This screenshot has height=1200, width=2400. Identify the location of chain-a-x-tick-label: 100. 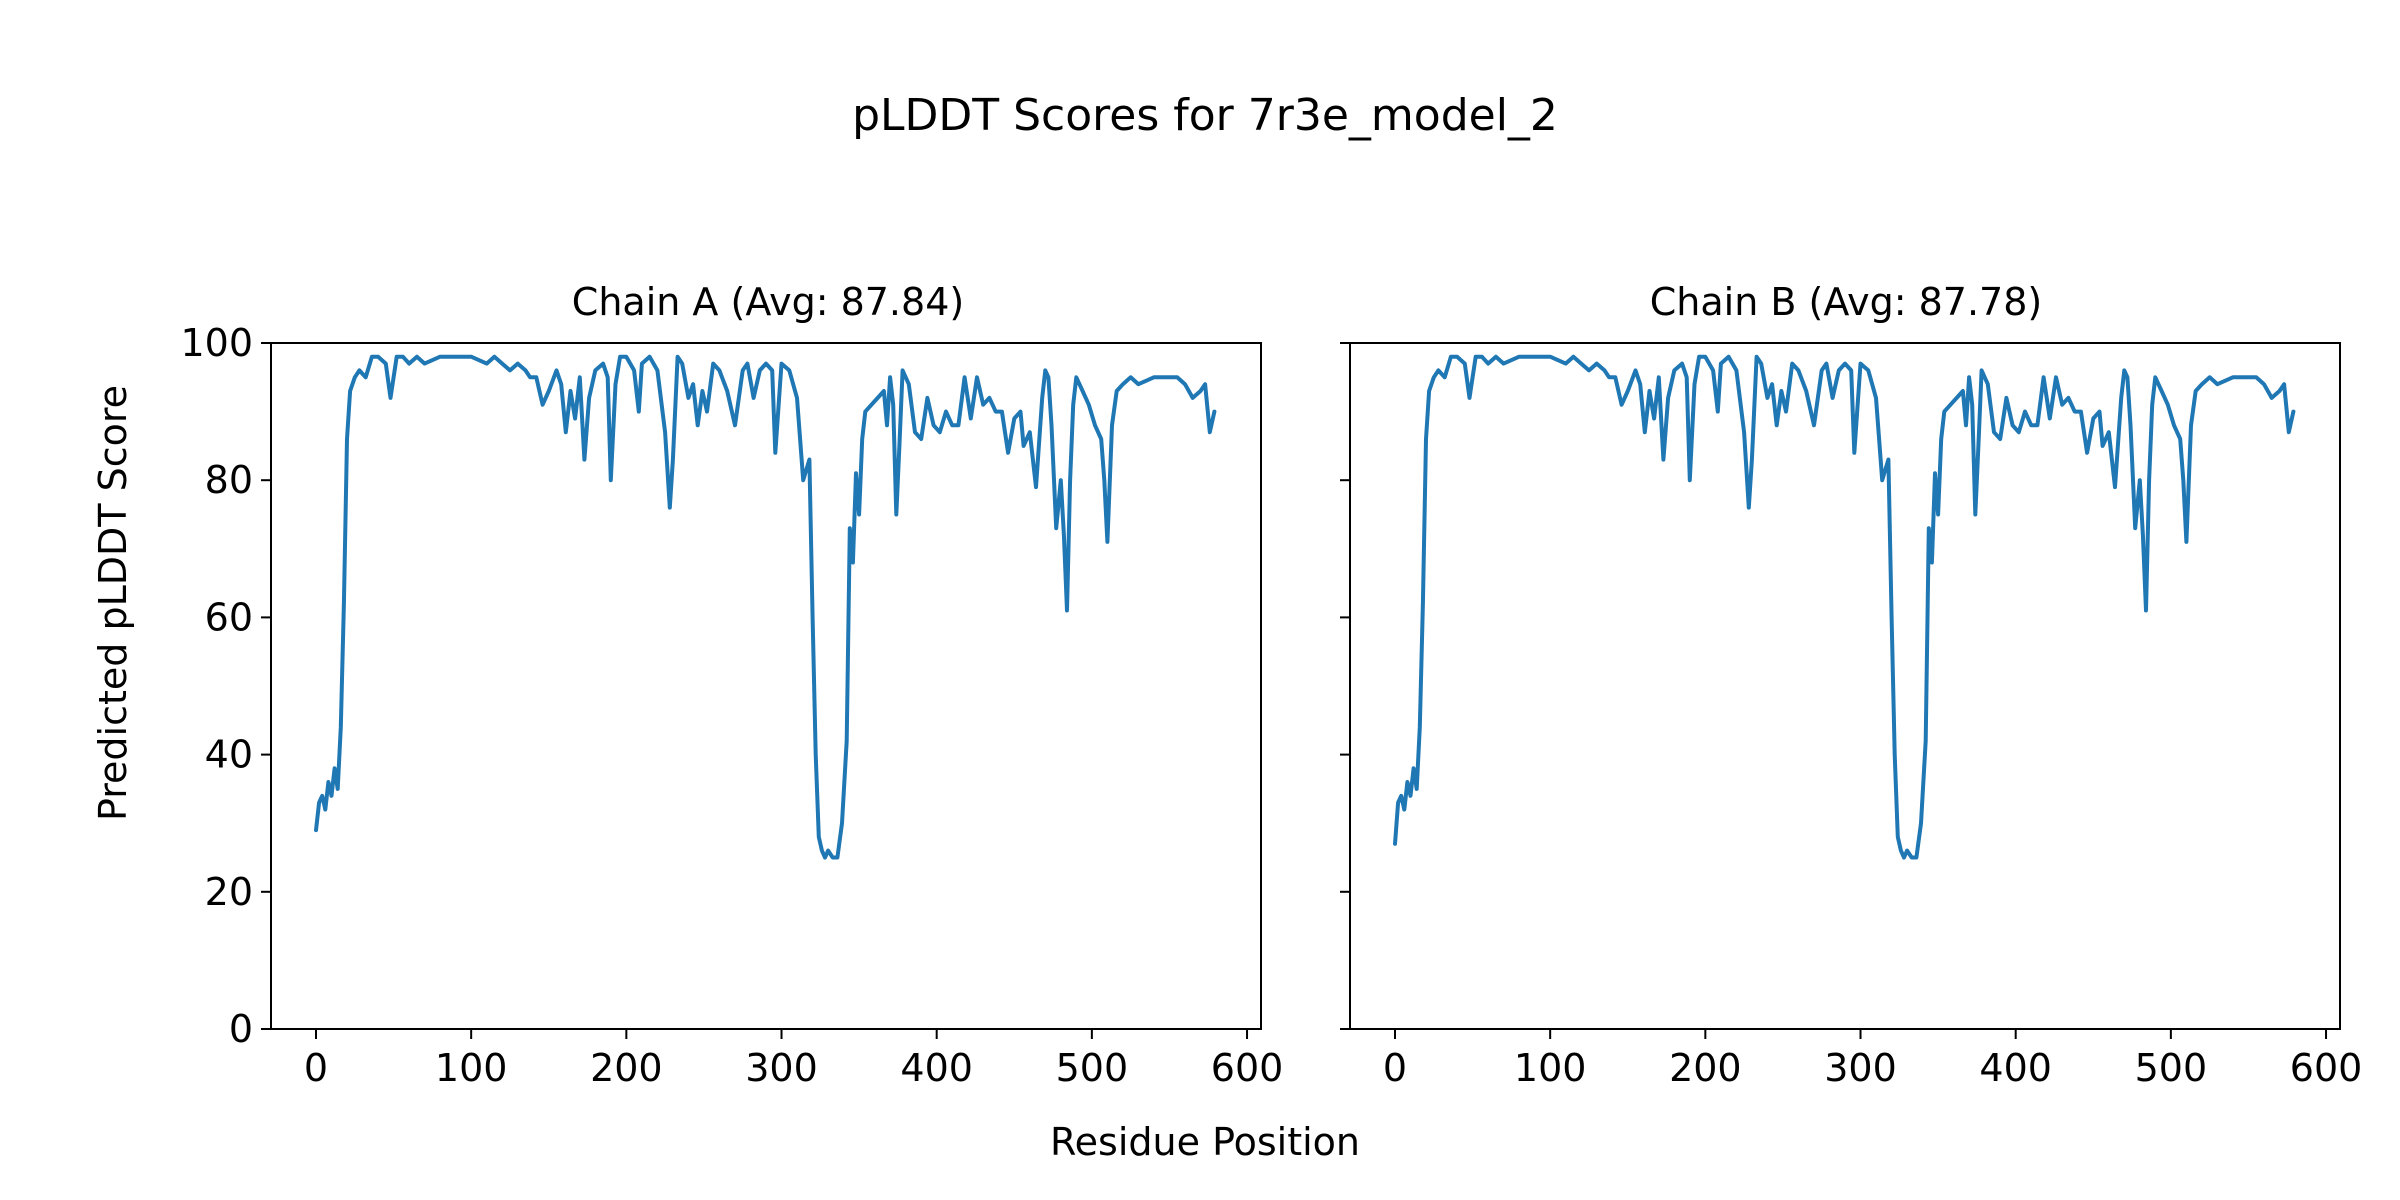
(471, 1068).